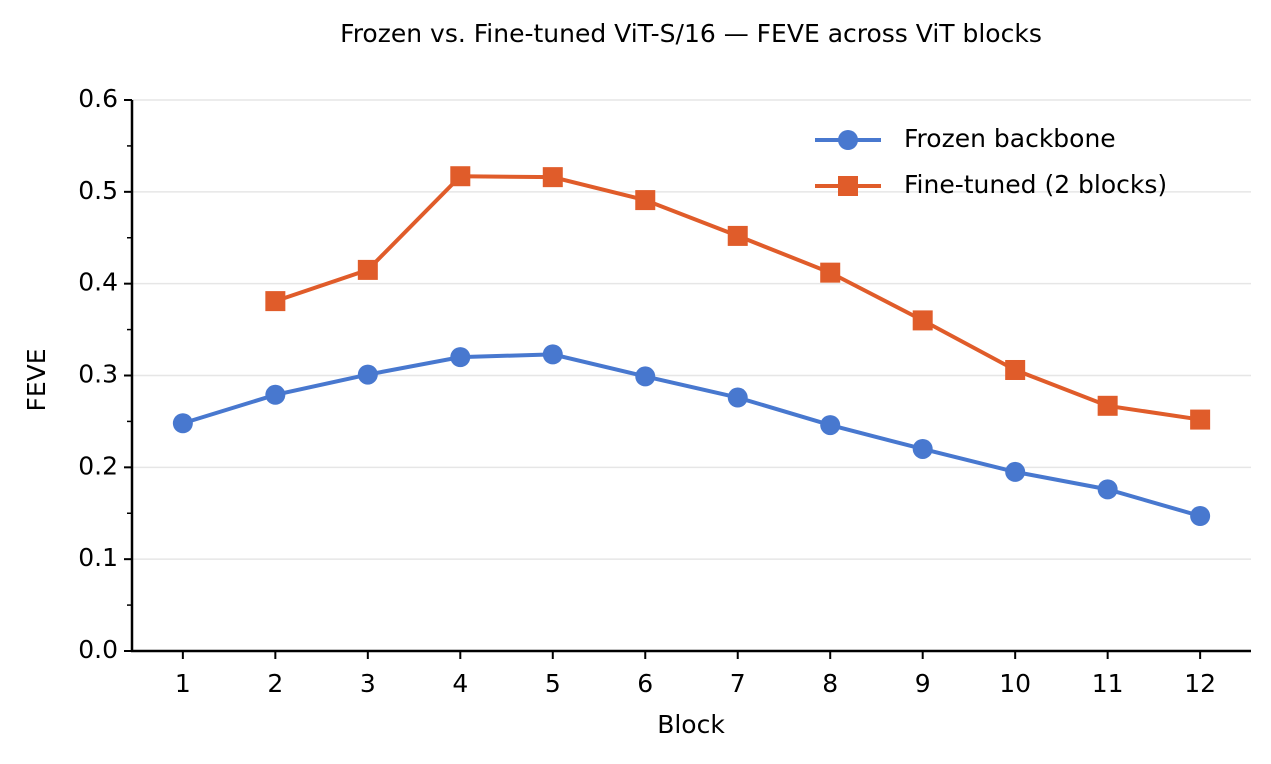  What do you see at coordinates (98, 374) in the screenshot?
I see `y-tick-label: 0.3` at bounding box center [98, 374].